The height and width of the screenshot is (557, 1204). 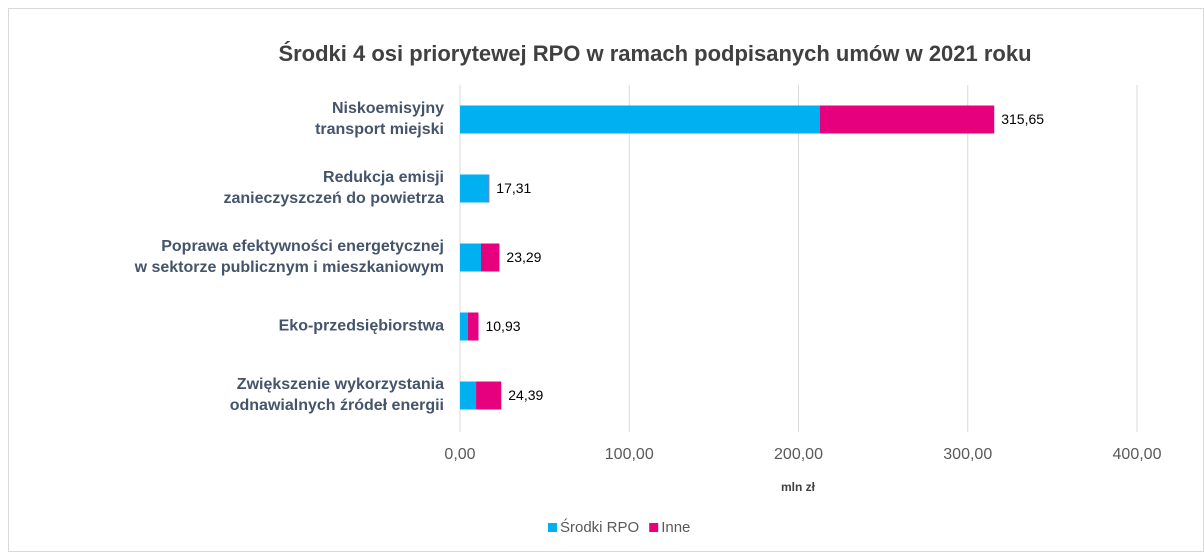 I want to click on total-label: 315,65, so click(x=1022, y=119).